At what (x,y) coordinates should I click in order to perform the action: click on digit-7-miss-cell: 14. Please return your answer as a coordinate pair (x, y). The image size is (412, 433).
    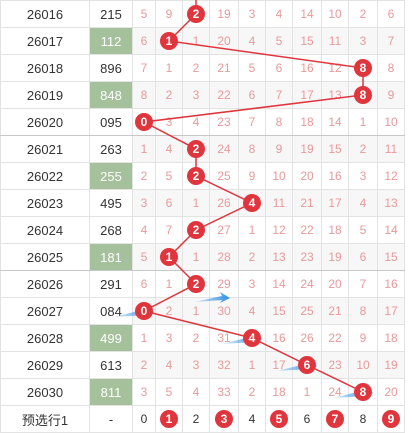
    Looking at the image, I should click on (335, 122).